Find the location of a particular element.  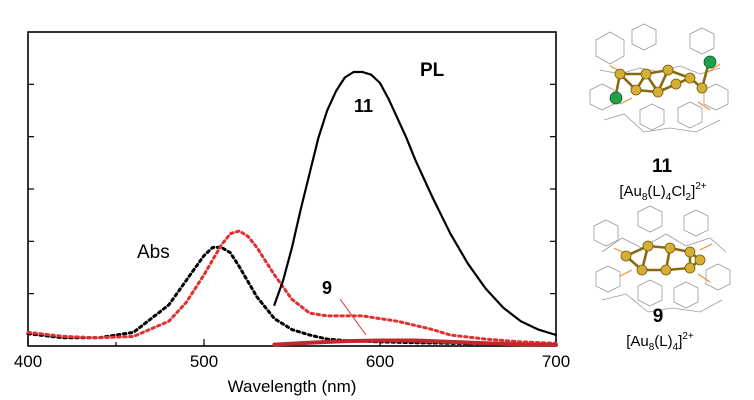

x-tick-label-500: 500 is located at coordinates (204, 361).